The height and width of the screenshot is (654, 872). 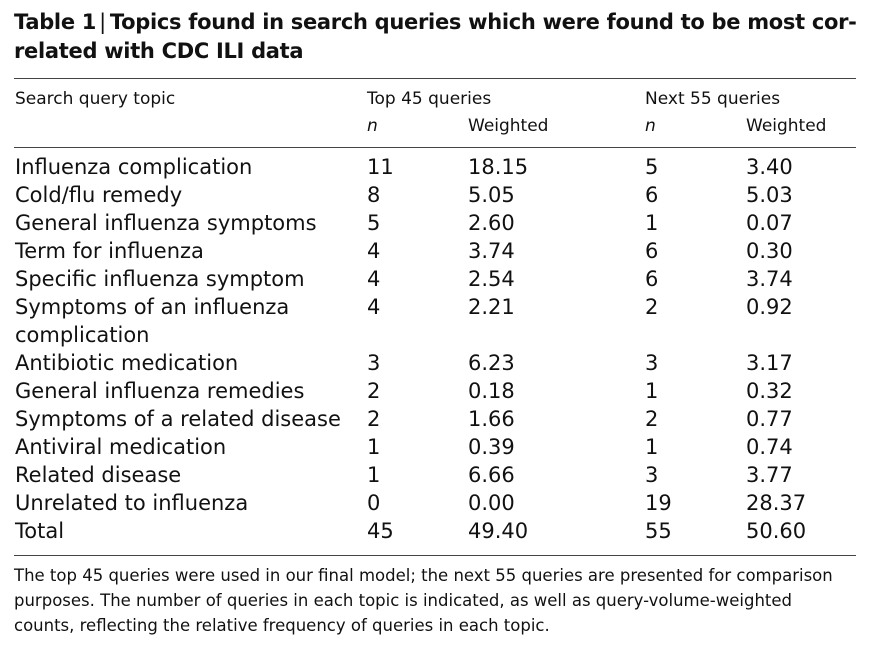 What do you see at coordinates (127, 363) in the screenshot?
I see `topic-cell: Antibiotic medication` at bounding box center [127, 363].